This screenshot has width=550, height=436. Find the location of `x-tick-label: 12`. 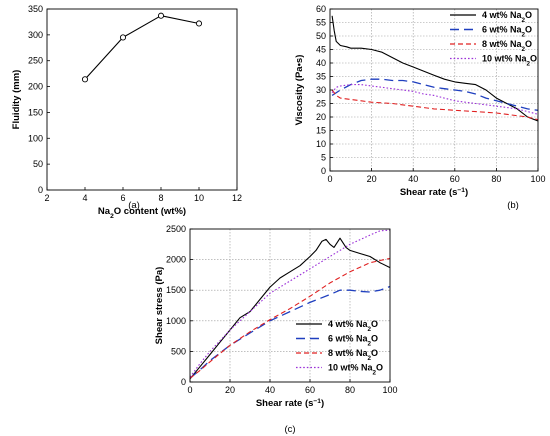

x-tick-label: 12 is located at coordinates (237, 198).